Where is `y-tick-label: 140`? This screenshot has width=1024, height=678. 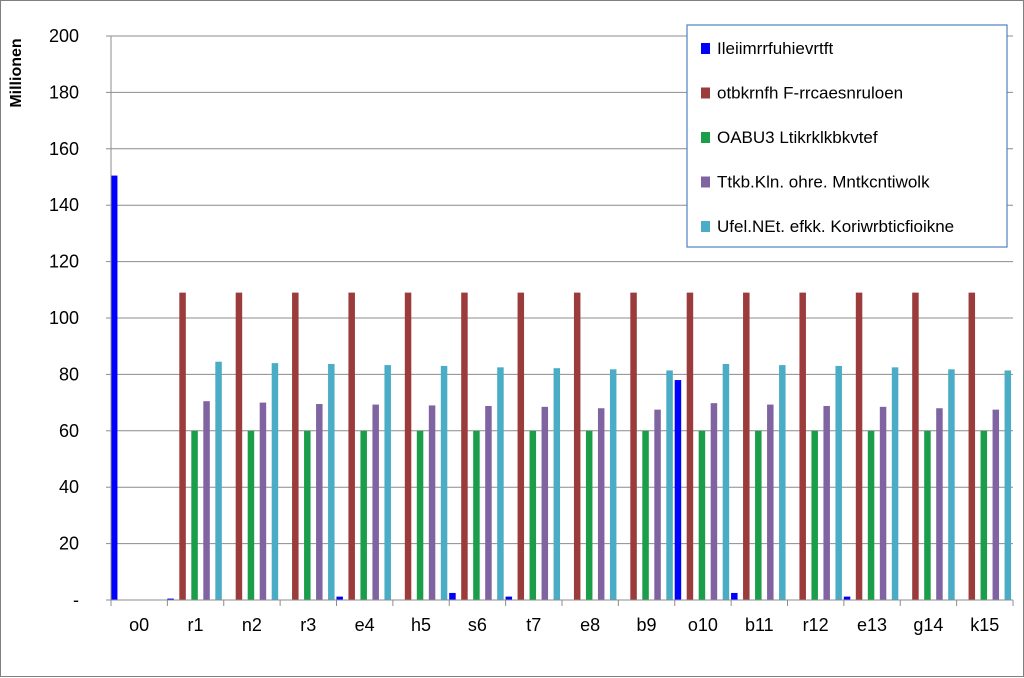
y-tick-label: 140 is located at coordinates (64, 205).